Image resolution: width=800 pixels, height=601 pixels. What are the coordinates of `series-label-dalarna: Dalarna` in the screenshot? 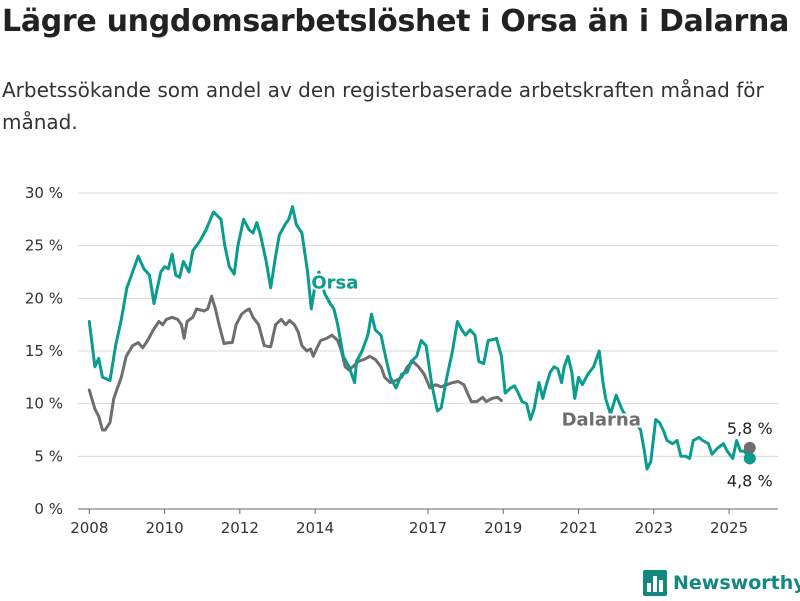 It's located at (601, 419).